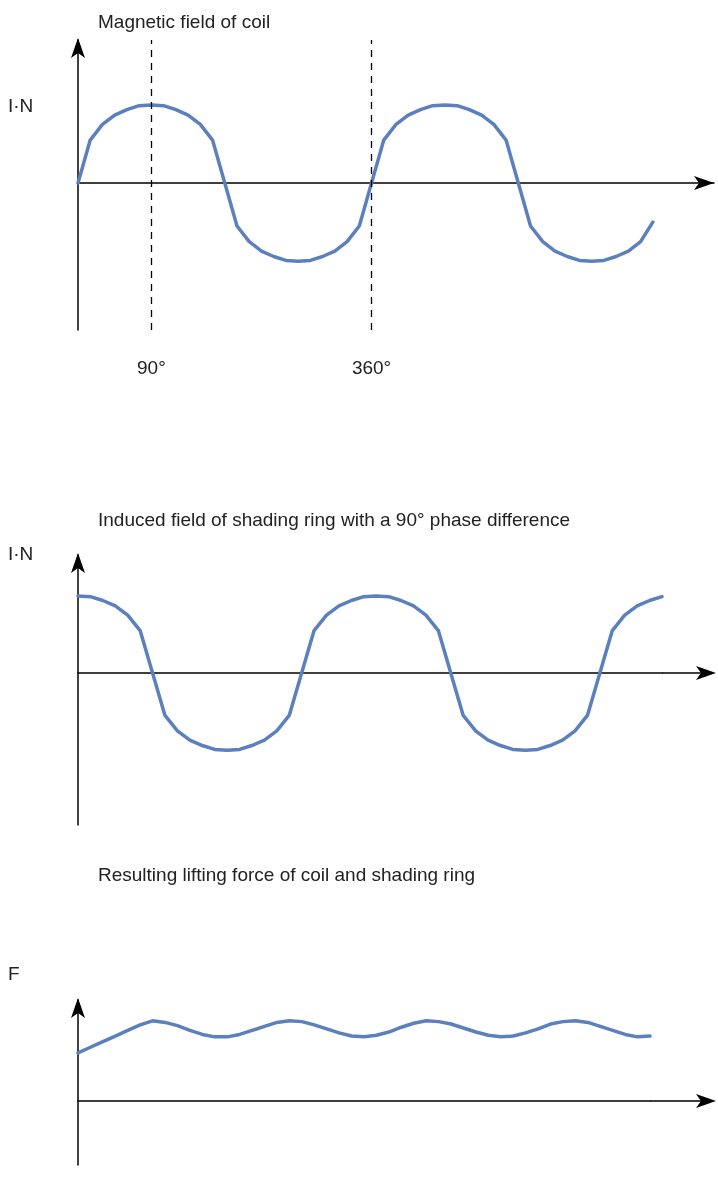 This screenshot has height=1191, width=718. Describe the element at coordinates (287, 875) in the screenshot. I see `chart-title: Resulting lifting force of coil and shading ring` at that location.